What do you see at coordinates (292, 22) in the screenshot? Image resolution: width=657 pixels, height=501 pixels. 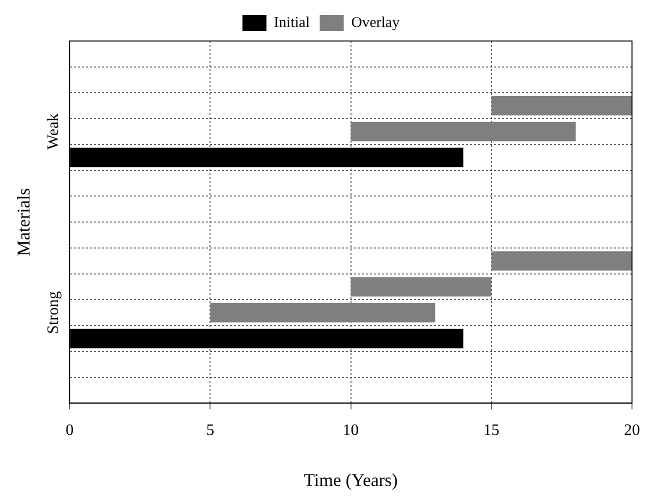 I see `legend-label: Initial` at bounding box center [292, 22].